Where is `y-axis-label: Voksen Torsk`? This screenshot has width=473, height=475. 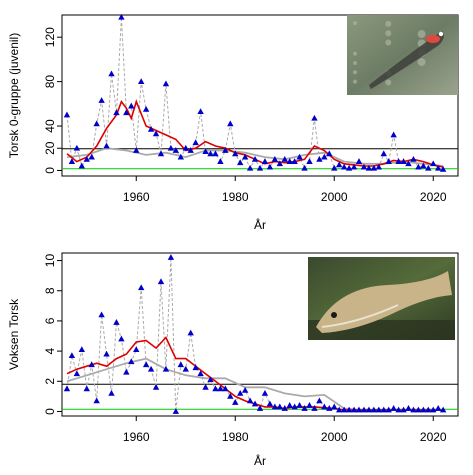
y-axis-label: Voksen Torsk is located at coordinates (14, 334).